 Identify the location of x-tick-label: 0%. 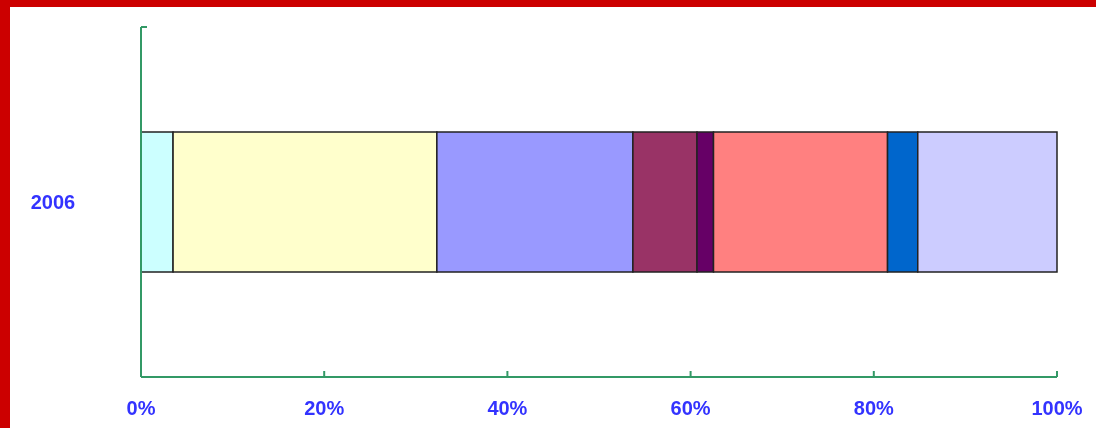
(141, 408).